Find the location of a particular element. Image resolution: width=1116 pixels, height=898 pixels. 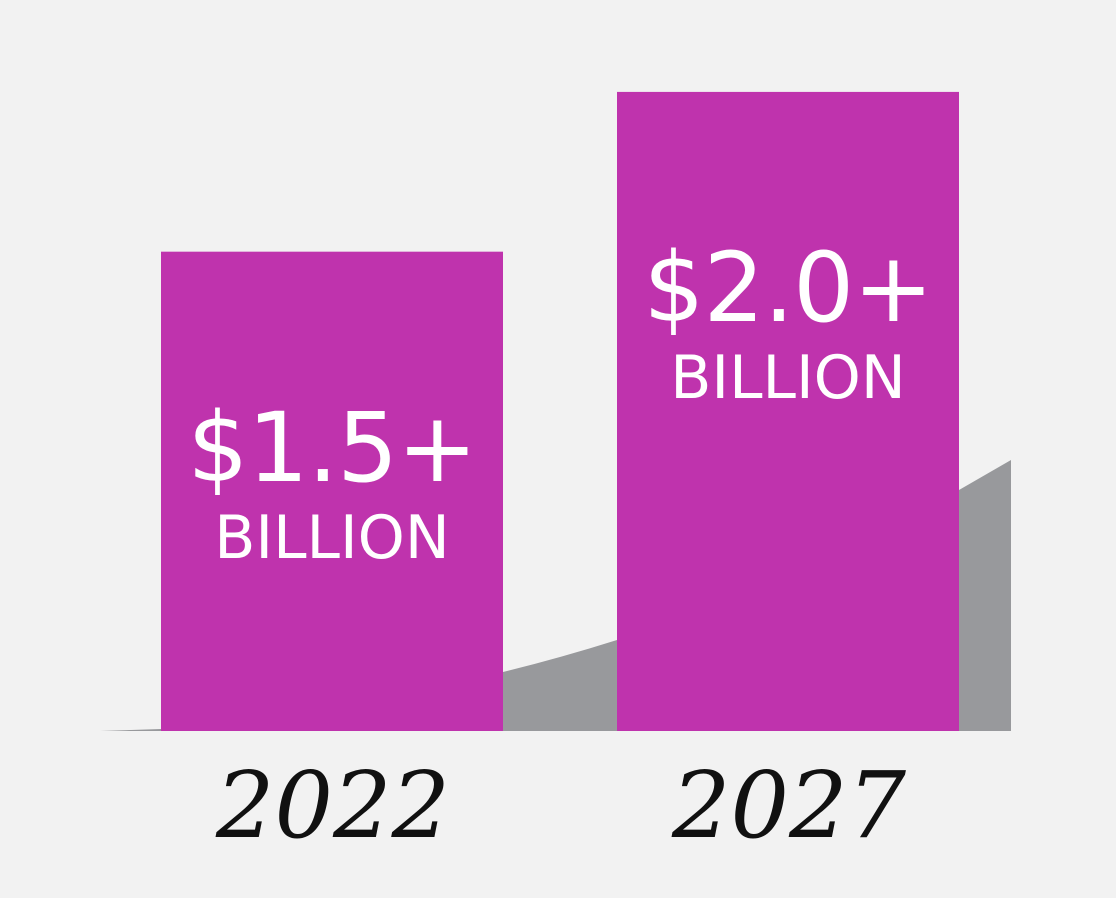

bar-value-label: $1.5+ is located at coordinates (332, 447).